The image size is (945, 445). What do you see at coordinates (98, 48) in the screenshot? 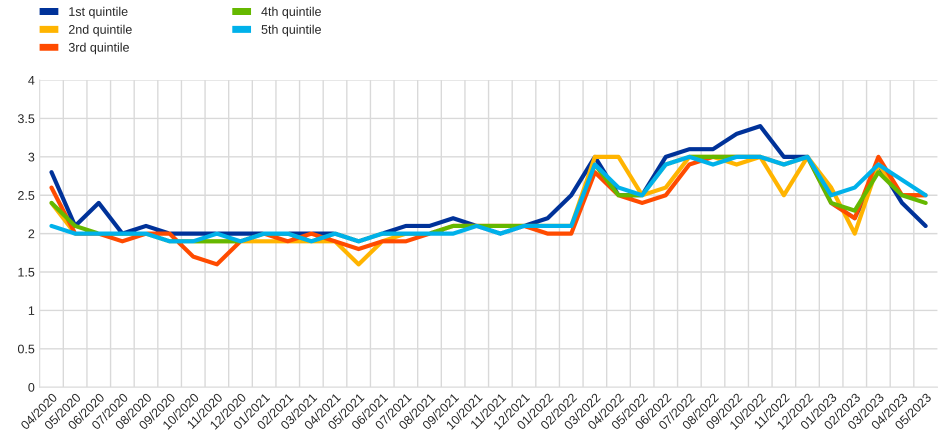
I see `legend-label: 3rd quintile` at bounding box center [98, 48].